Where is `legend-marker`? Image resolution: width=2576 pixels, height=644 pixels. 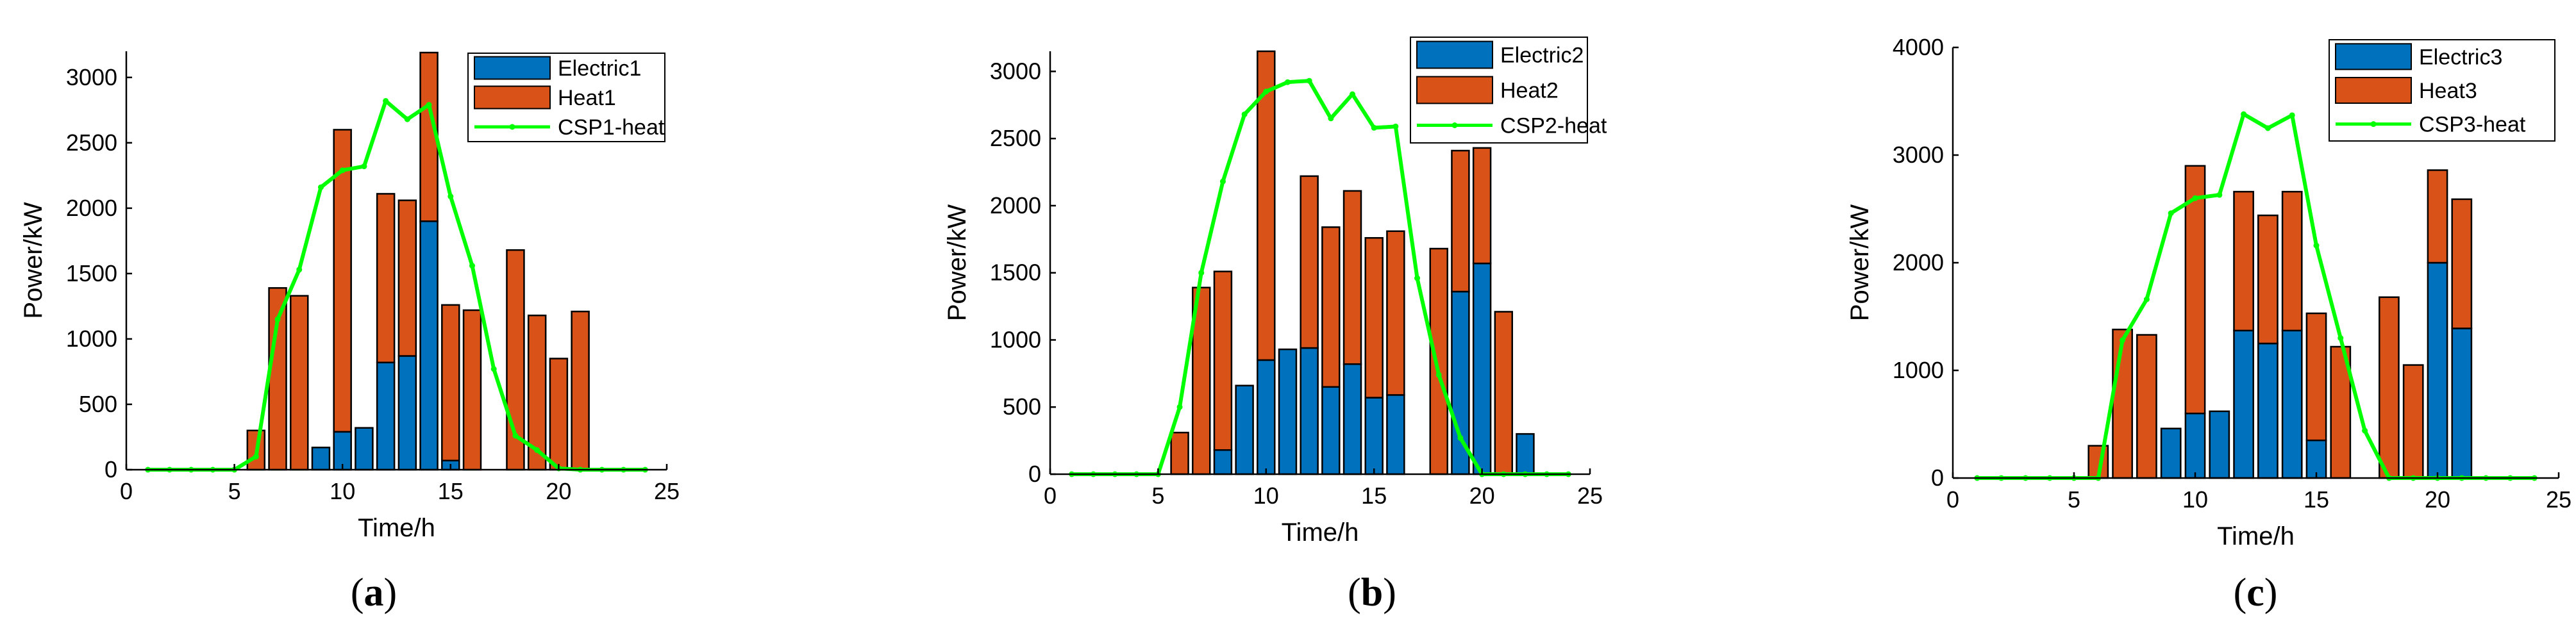 legend-marker is located at coordinates (1454, 125).